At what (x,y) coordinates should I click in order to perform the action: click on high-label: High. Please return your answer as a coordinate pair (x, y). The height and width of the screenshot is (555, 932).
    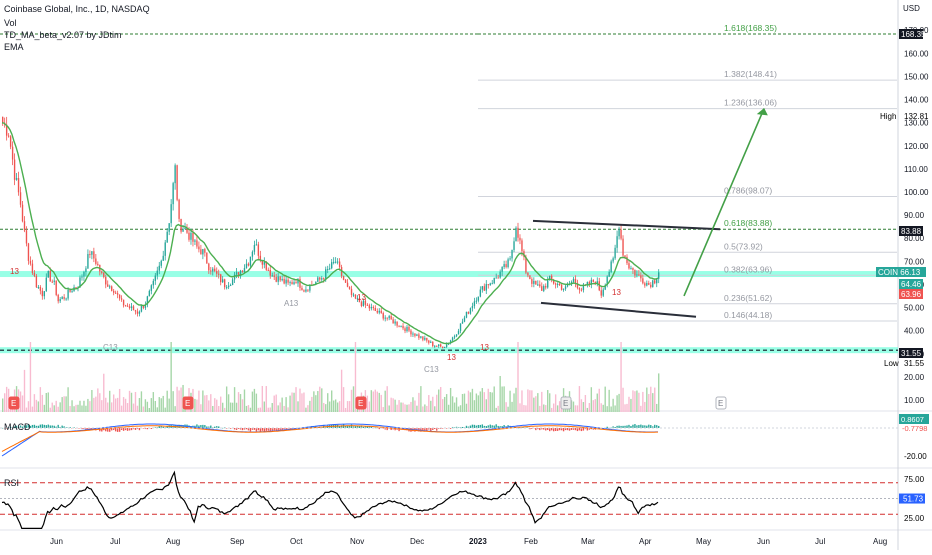
    Looking at the image, I should click on (888, 116).